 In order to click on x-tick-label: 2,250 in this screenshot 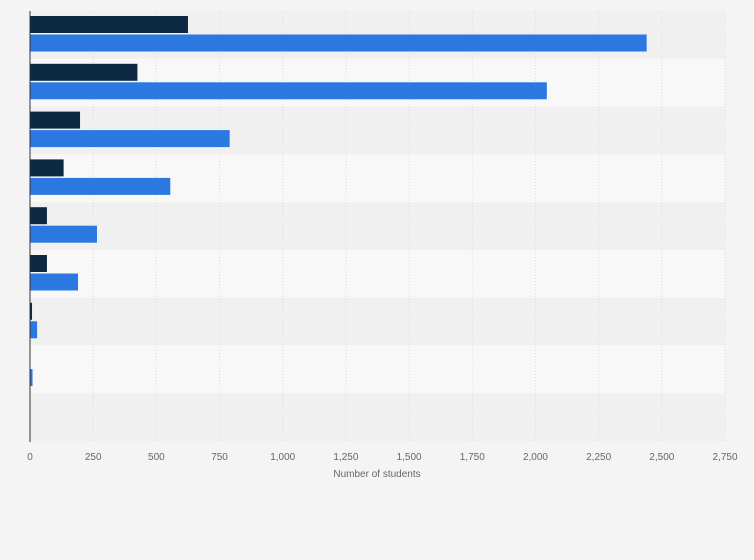, I will do `click(598, 457)`.